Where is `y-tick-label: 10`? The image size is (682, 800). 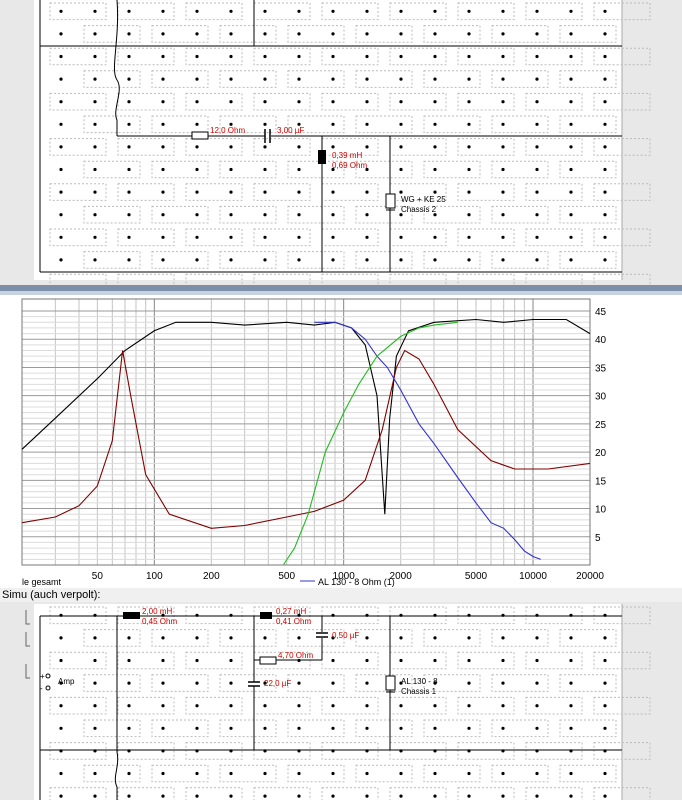 y-tick-label: 10 is located at coordinates (601, 510).